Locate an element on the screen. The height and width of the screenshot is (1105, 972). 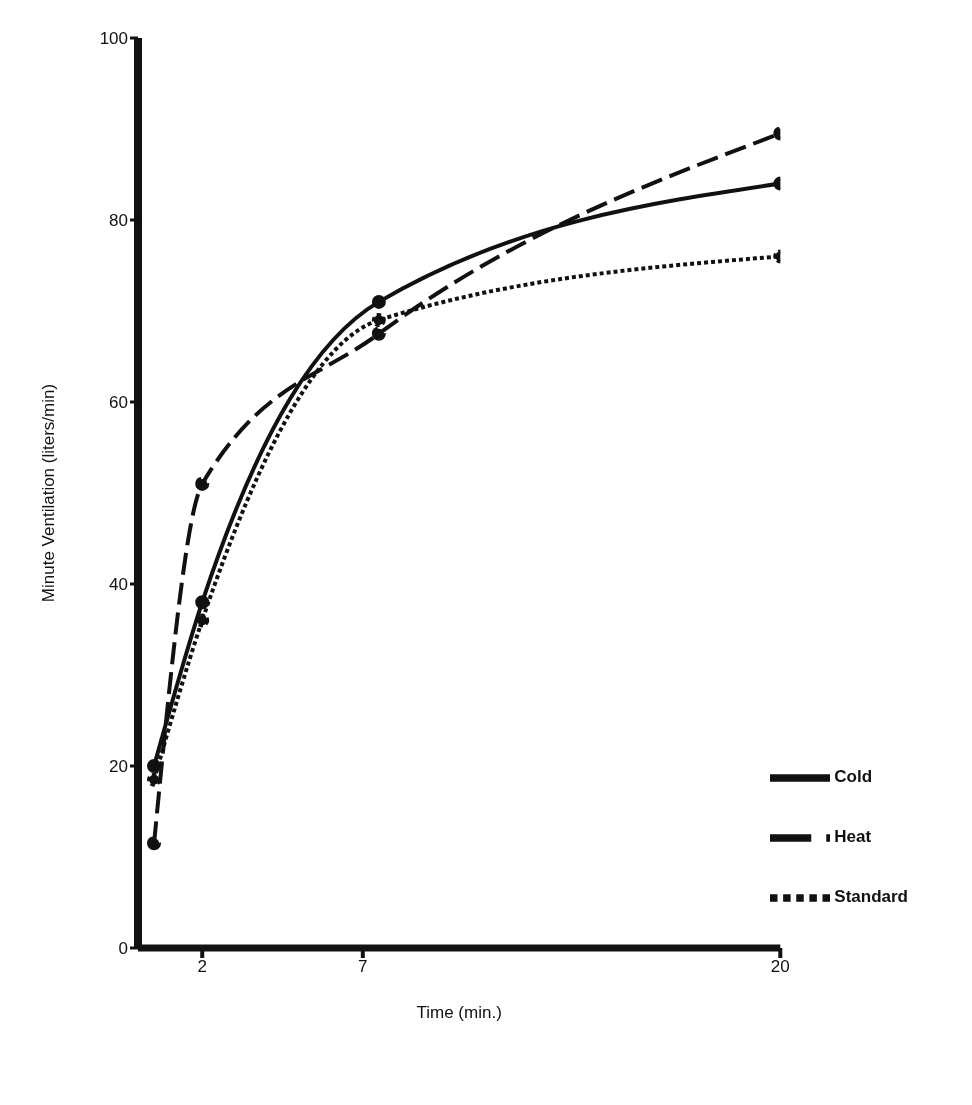
y-tick-label: 80 is located at coordinates (118, 221).